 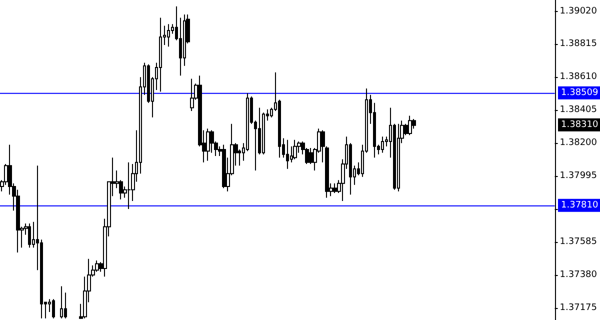 What do you see at coordinates (579, 77) in the screenshot?
I see `y-tick-label: 1.38610` at bounding box center [579, 77].